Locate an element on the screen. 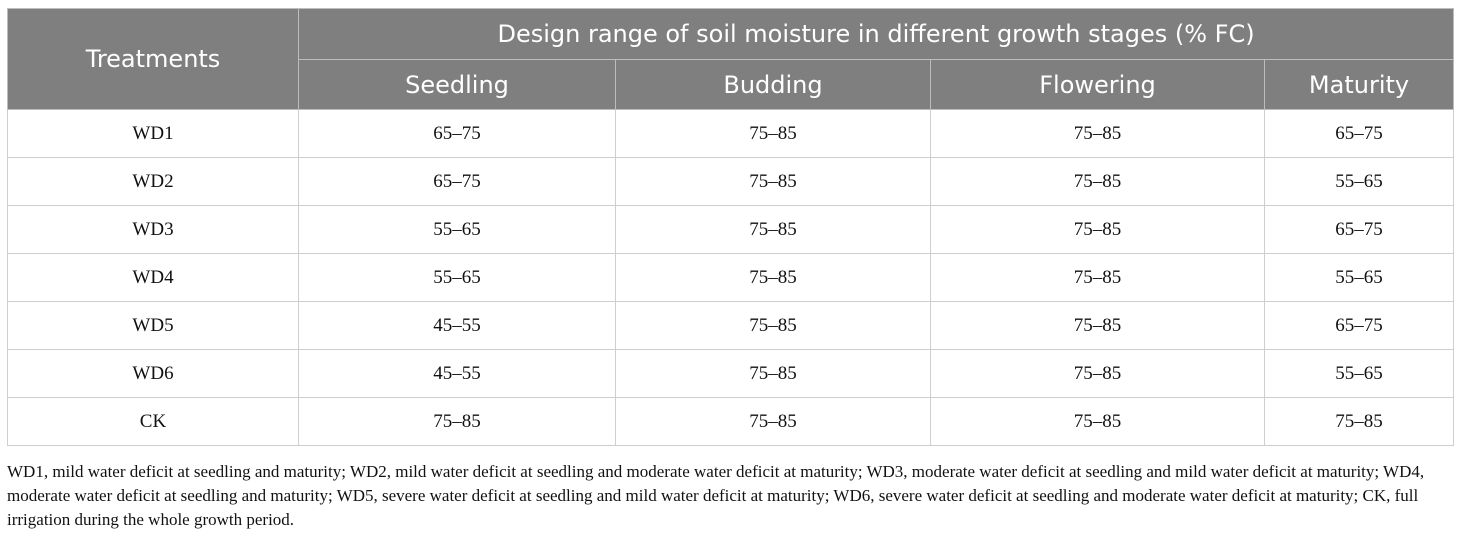 The width and height of the screenshot is (1460, 536). treatment-cell: CK is located at coordinates (153, 421).